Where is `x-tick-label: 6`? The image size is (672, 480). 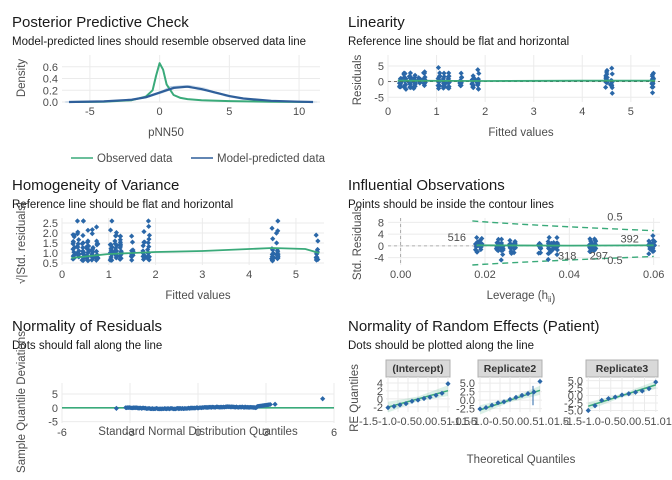 x-tick-label: 6 is located at coordinates (334, 433).